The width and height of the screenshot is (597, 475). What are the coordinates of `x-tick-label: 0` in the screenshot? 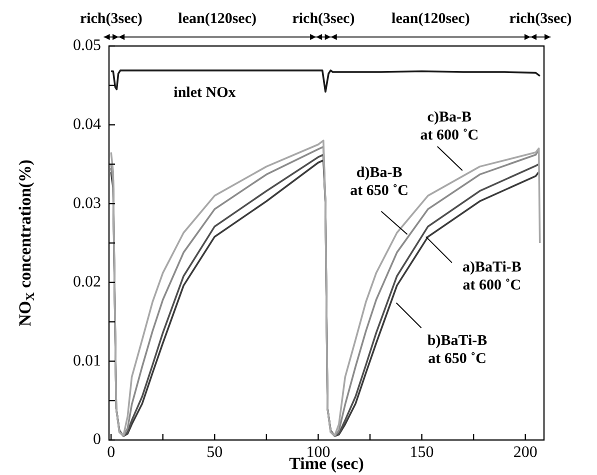 It's located at (111, 452).